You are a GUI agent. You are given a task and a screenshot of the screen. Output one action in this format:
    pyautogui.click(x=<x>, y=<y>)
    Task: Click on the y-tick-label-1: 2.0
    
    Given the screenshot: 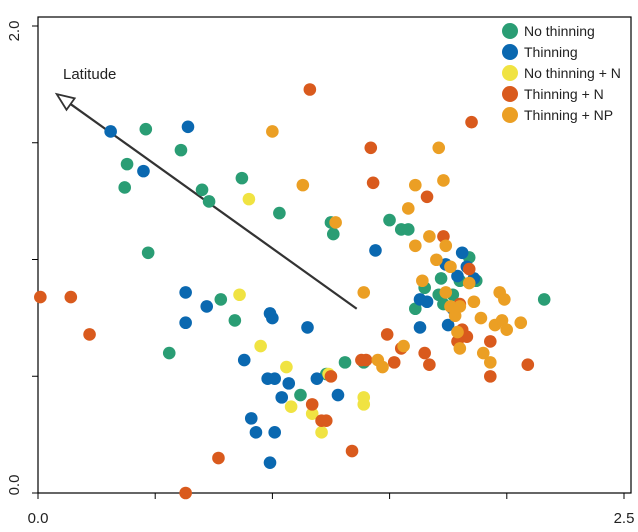 What is the action you would take?
    pyautogui.click(x=14, y=31)
    